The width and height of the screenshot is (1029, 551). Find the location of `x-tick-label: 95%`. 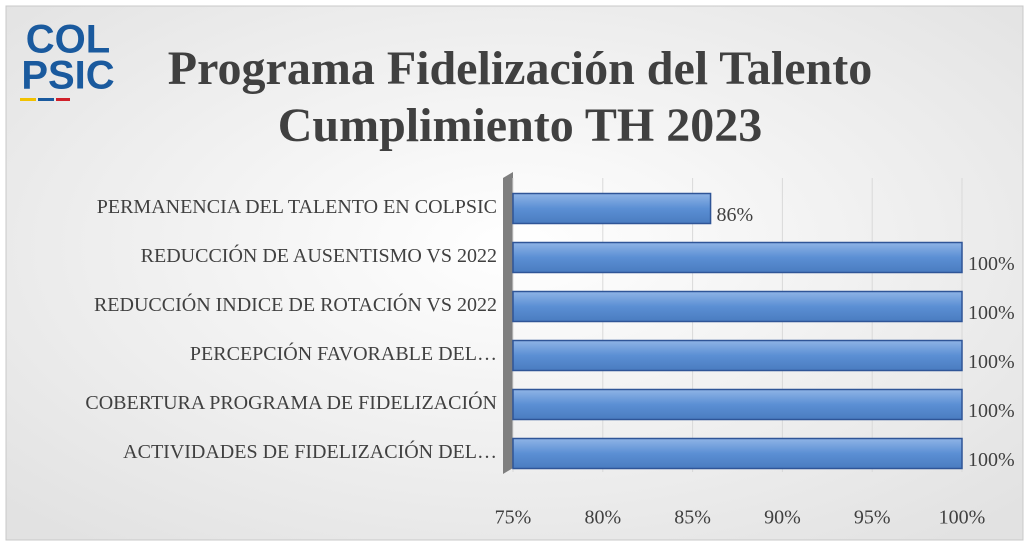

x-tick-label: 95% is located at coordinates (872, 518).